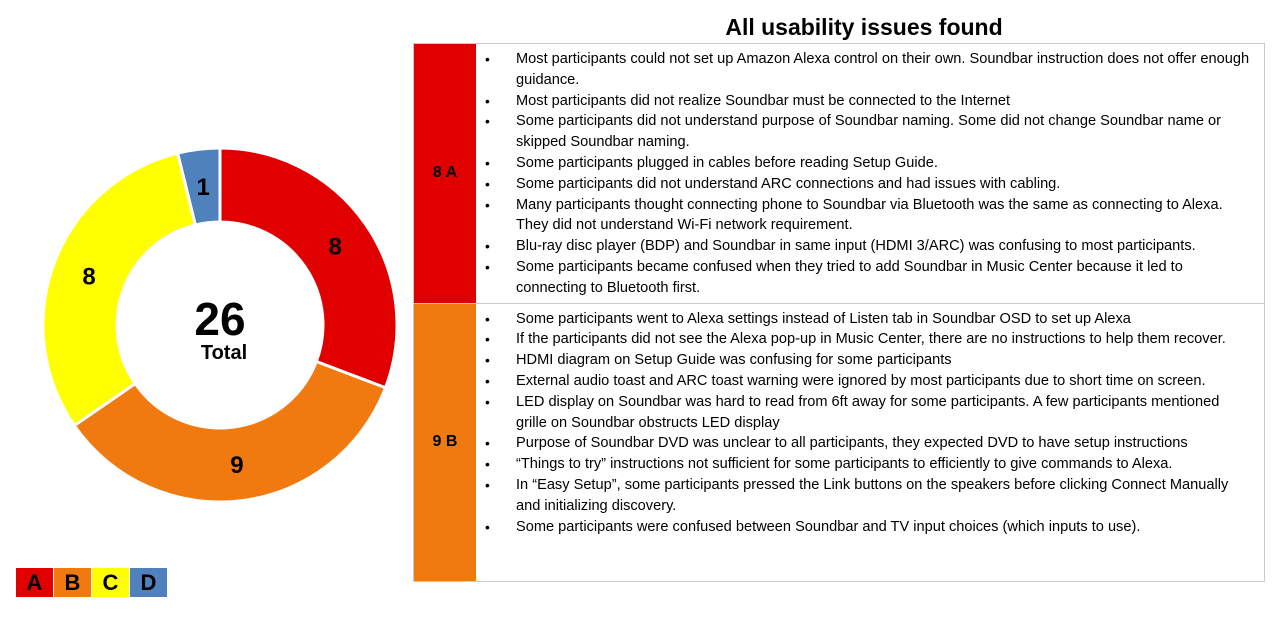  I want to click on group-label: 8 A, so click(445, 173).